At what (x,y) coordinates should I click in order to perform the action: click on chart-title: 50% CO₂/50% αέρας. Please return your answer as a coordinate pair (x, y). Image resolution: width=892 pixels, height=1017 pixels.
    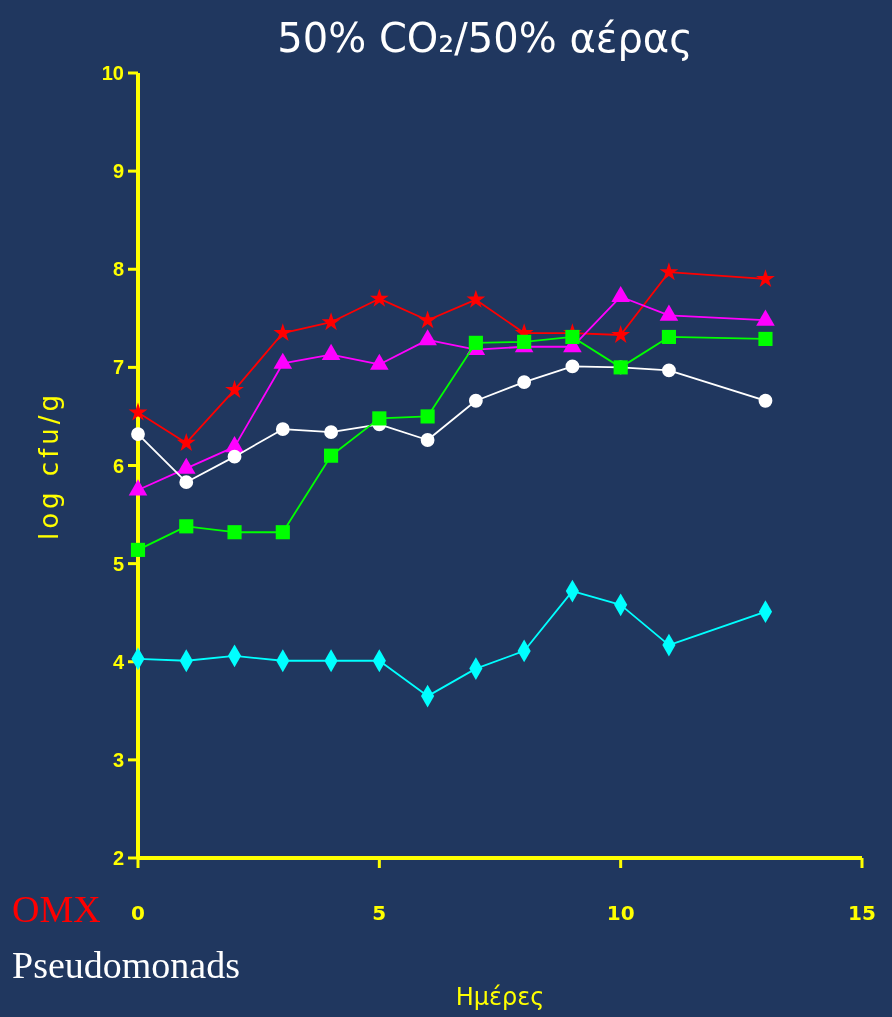
    Looking at the image, I should click on (485, 38).